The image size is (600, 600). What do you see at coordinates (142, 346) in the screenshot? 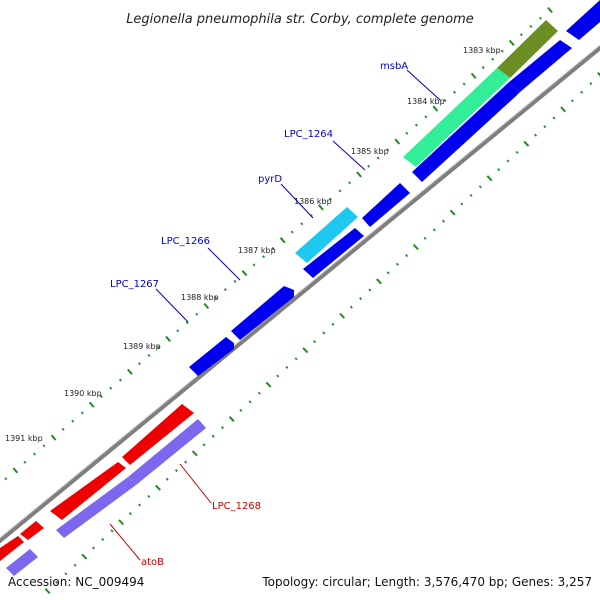
I see `kbp-label-1389: 1389 kbp` at bounding box center [142, 346].